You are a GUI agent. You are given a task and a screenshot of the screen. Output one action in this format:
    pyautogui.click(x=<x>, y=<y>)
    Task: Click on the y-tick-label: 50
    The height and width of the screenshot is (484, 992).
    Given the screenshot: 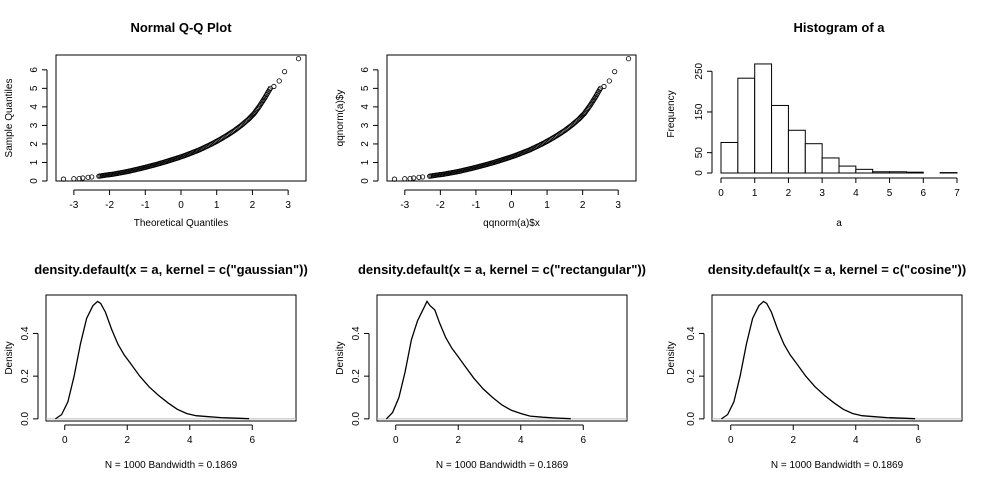 What is the action you would take?
    pyautogui.click(x=699, y=153)
    